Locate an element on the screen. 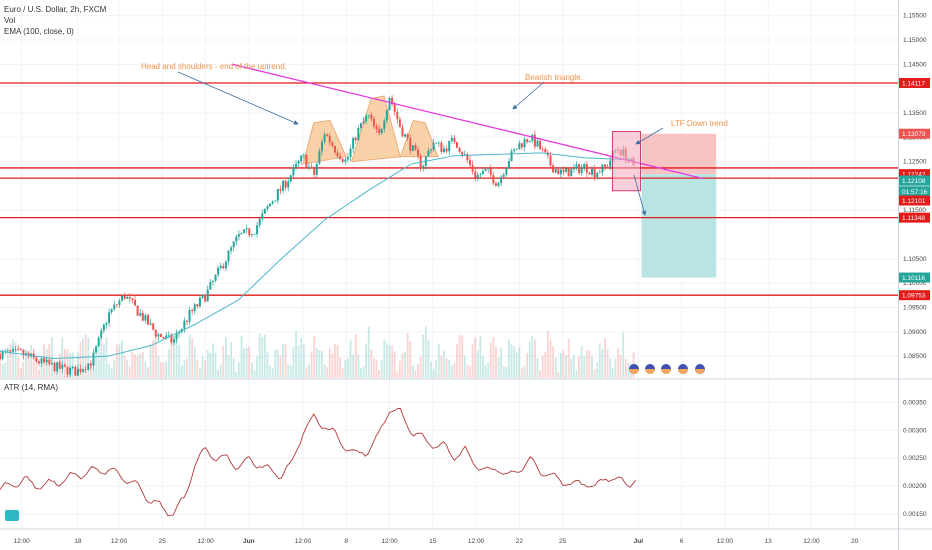 The image size is (932, 550). short-position-tool is located at coordinates (679, 205).